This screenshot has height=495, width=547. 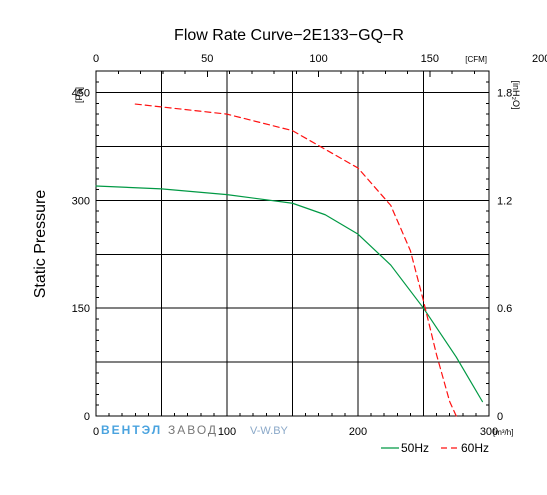 What do you see at coordinates (516, 95) in the screenshot?
I see `y-right-unit-label: [inH₂O]` at bounding box center [516, 95].